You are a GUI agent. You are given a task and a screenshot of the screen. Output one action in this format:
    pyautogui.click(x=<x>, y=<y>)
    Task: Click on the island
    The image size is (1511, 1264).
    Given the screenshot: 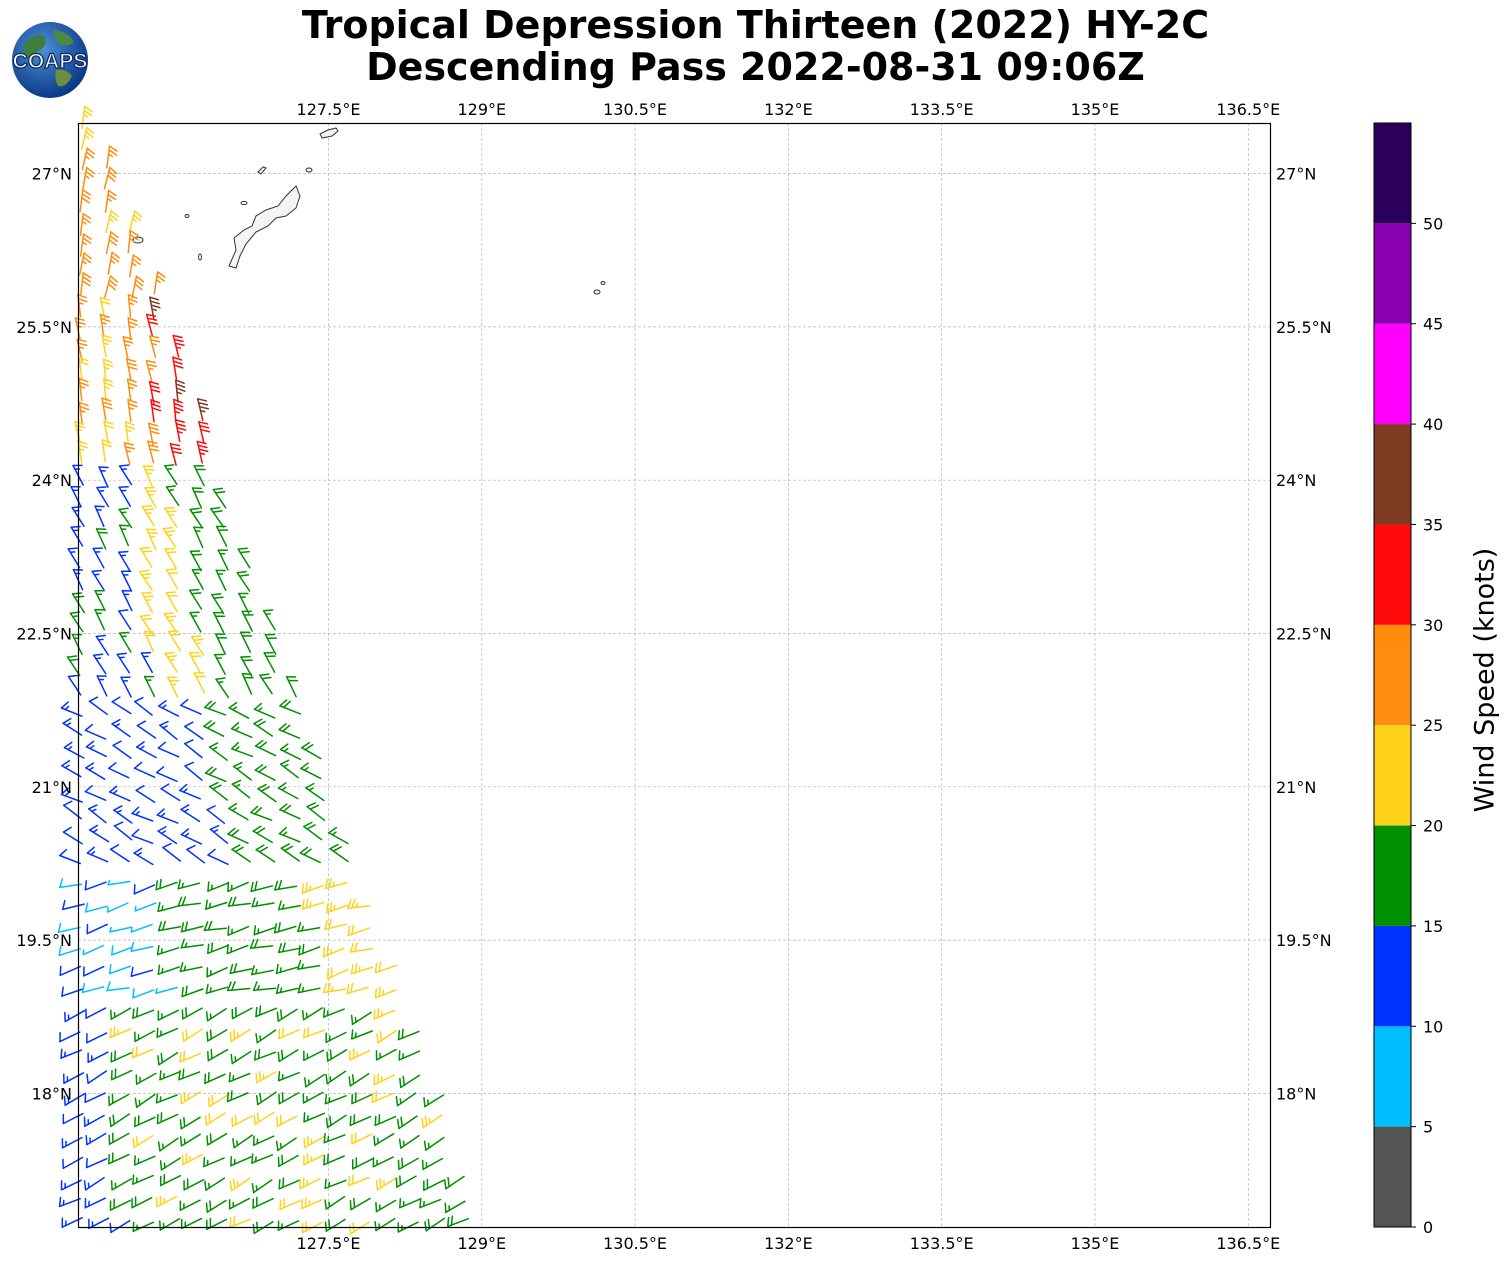 What is the action you would take?
    pyautogui.click(x=597, y=292)
    